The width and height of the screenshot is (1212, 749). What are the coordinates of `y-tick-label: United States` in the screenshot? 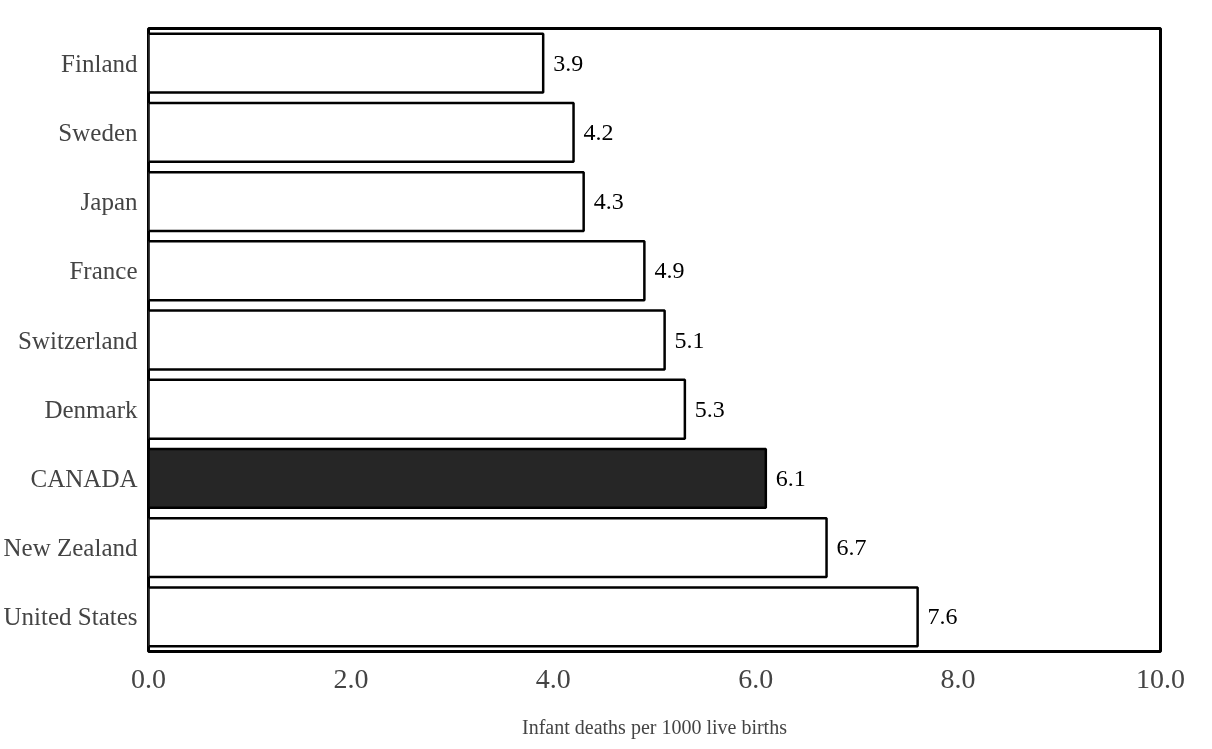 It's located at (70, 617).